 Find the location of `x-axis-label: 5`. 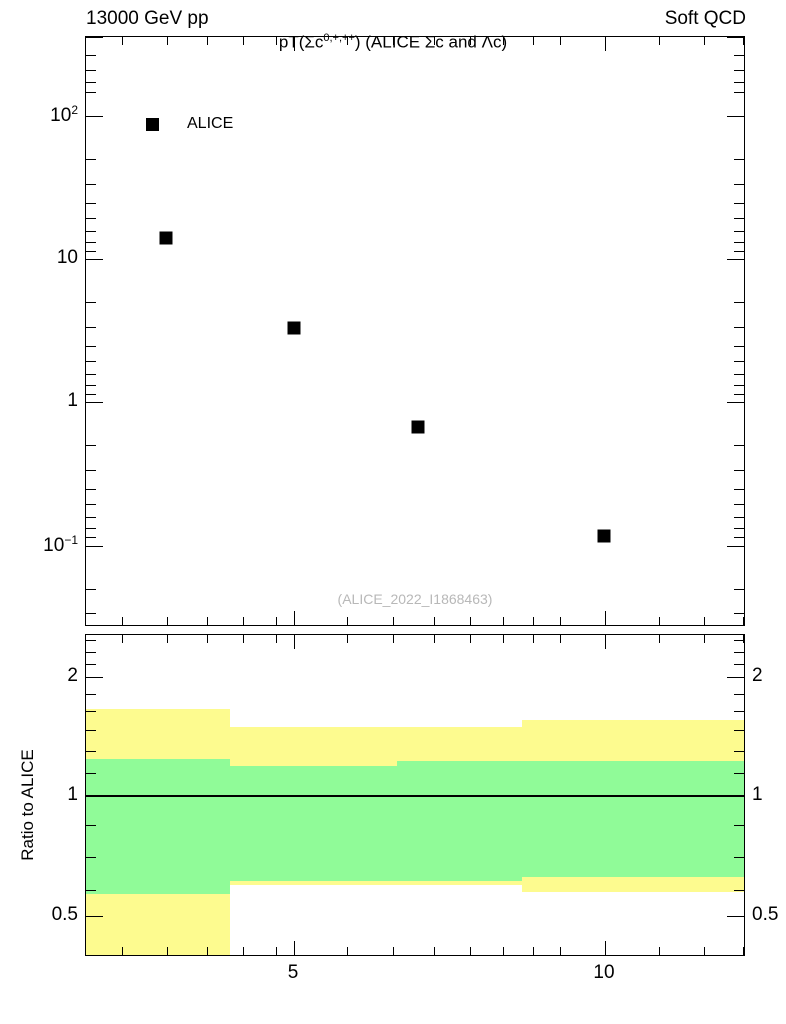

x-axis-label: 5 is located at coordinates (293, 972).